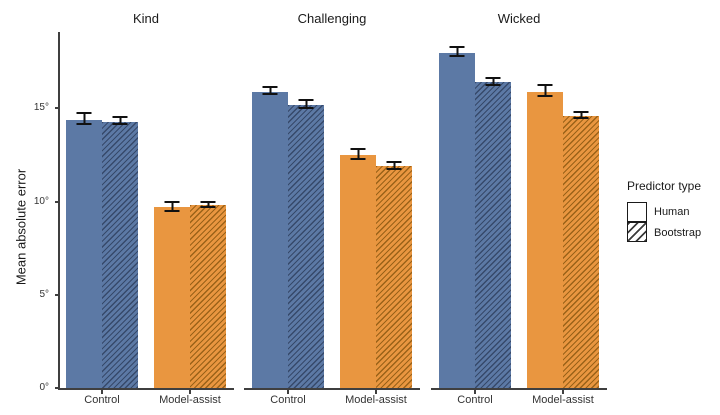 This screenshot has width=720, height=415. What do you see at coordinates (519, 18) in the screenshot?
I see `facet-title: Wicked` at bounding box center [519, 18].